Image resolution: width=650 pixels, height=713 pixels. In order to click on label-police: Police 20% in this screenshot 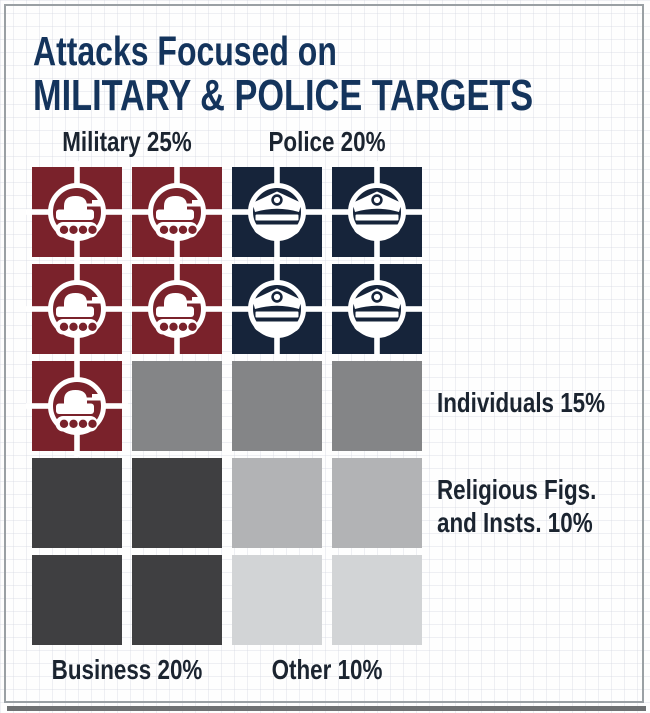, I will do `click(327, 141)`.